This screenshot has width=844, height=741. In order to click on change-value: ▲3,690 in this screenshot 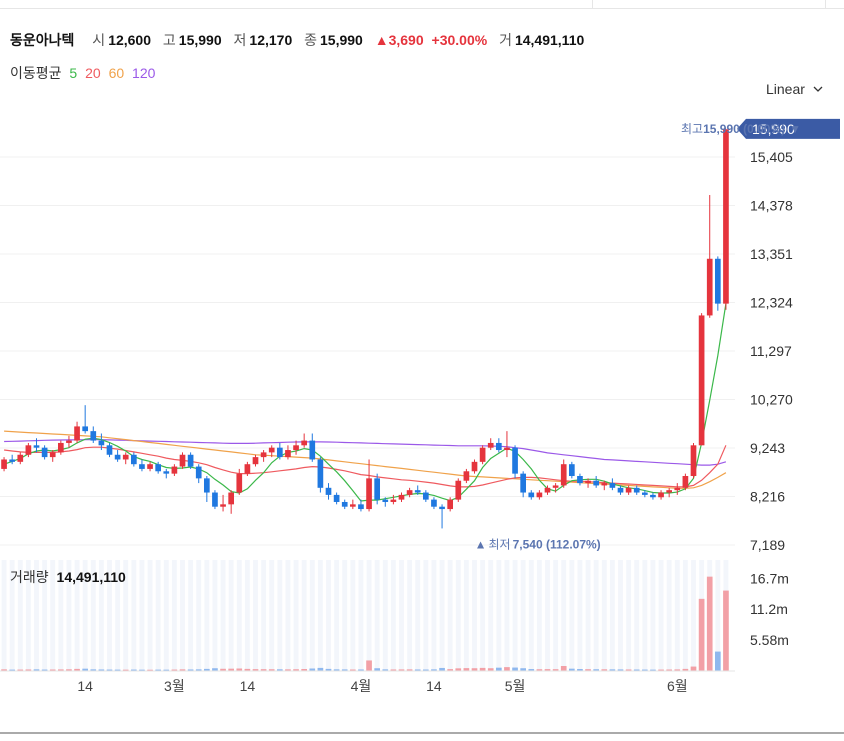, I will do `click(399, 40)`.